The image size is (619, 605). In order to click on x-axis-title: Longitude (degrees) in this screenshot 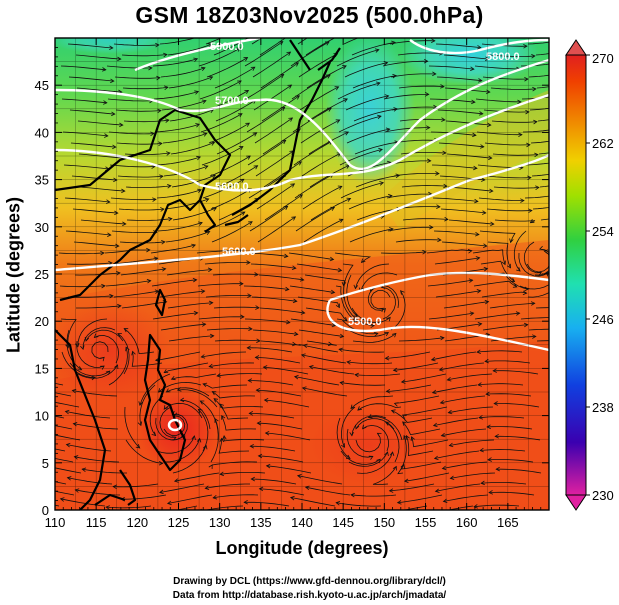, I will do `click(302, 548)`.